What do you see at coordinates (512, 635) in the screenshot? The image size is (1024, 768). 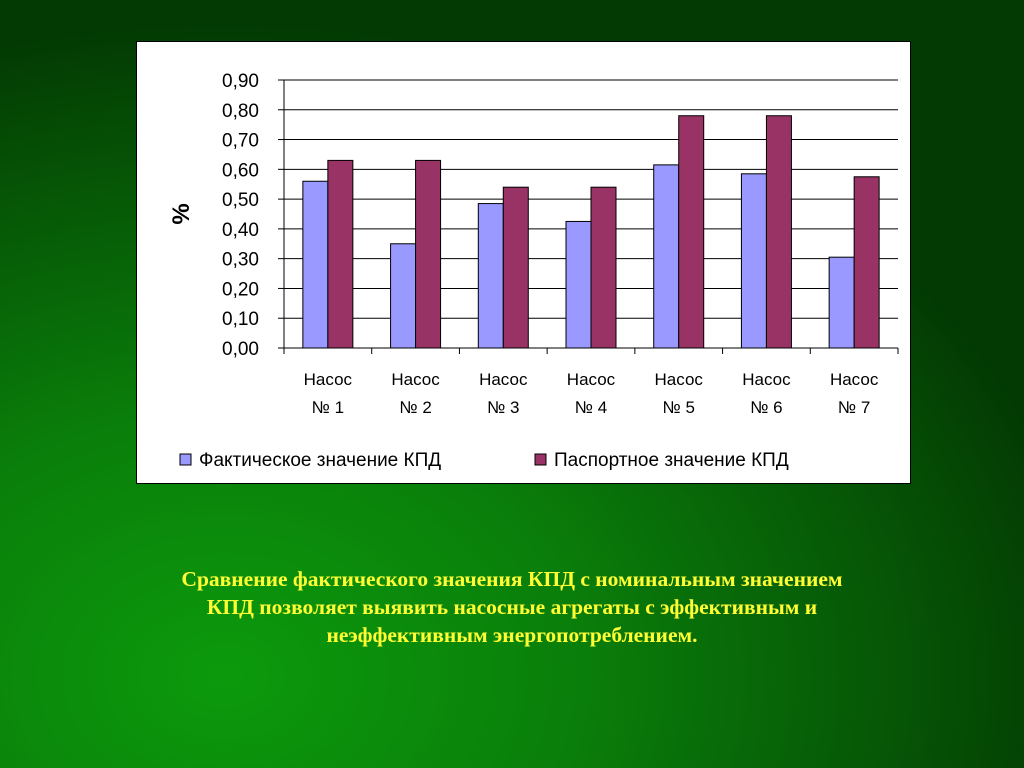 I see `caption-line-3: неэффективным энергопотреблением.` at bounding box center [512, 635].